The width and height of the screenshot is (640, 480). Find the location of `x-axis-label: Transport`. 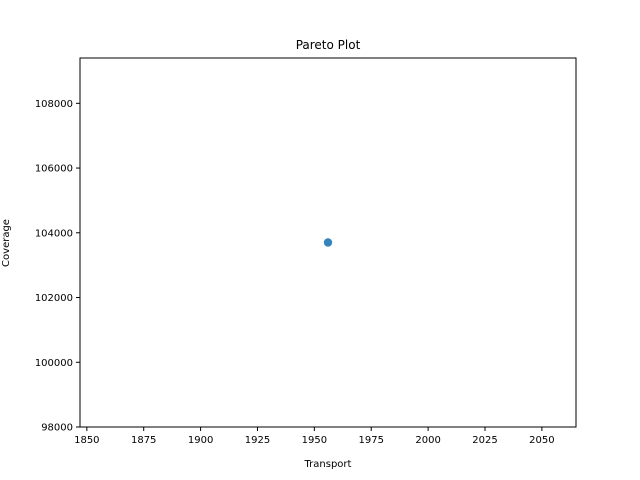

x-axis-label: Transport is located at coordinates (328, 464).